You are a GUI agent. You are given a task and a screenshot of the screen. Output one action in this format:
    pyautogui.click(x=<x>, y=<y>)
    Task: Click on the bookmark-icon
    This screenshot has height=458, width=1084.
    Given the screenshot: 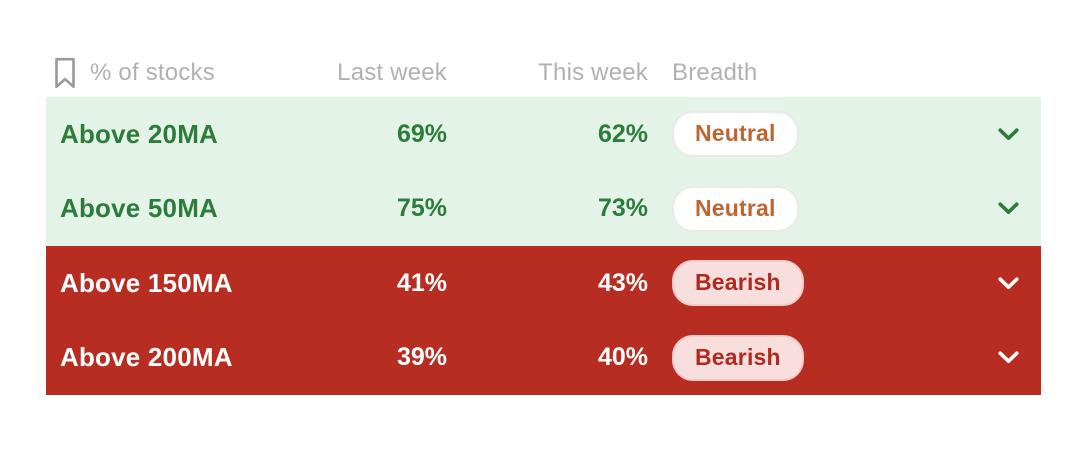 What is the action you would take?
    pyautogui.click(x=65, y=73)
    